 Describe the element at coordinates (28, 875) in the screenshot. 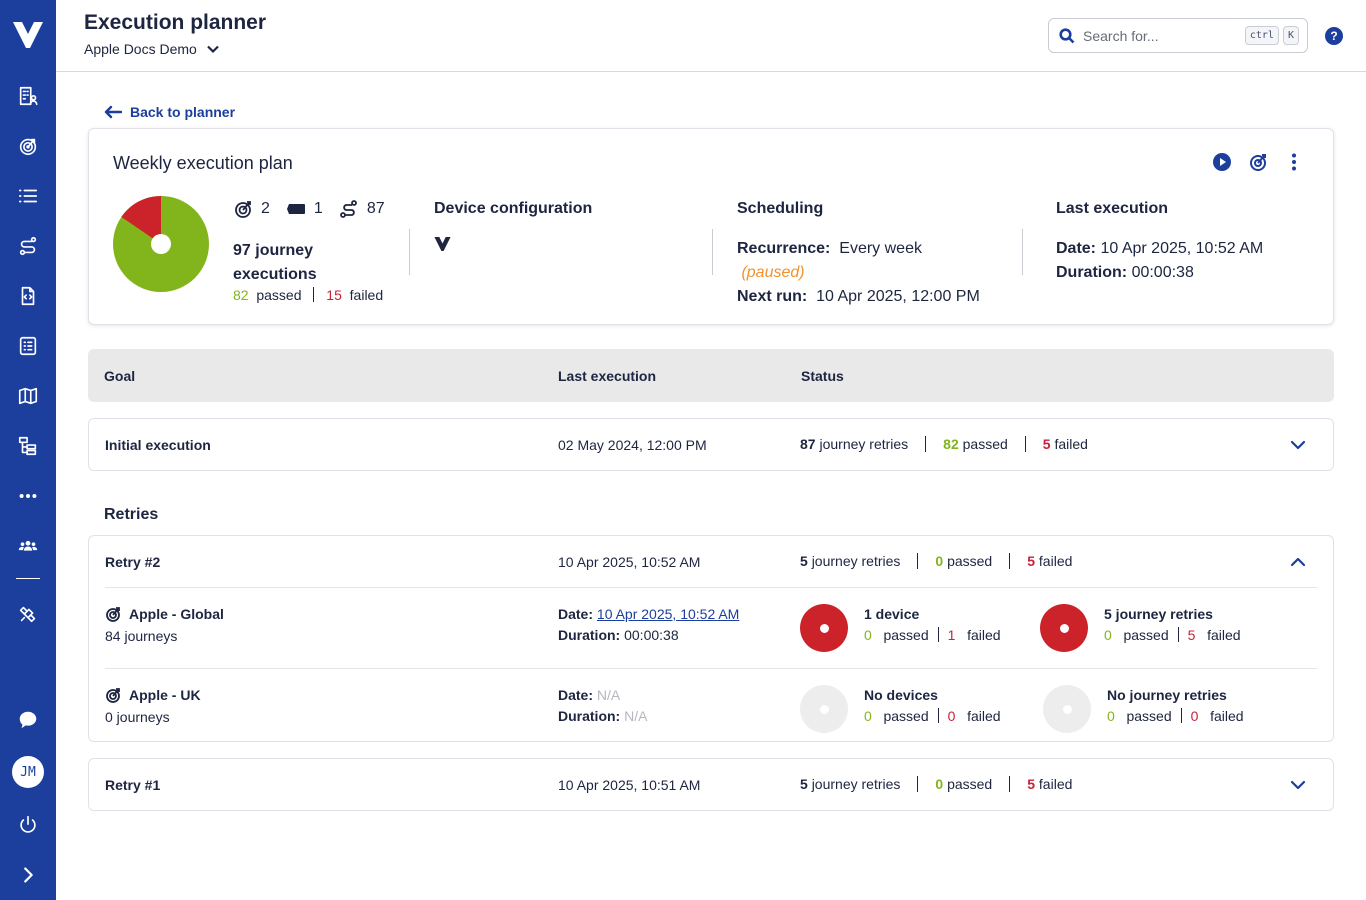

I see `expand-icon` at that location.